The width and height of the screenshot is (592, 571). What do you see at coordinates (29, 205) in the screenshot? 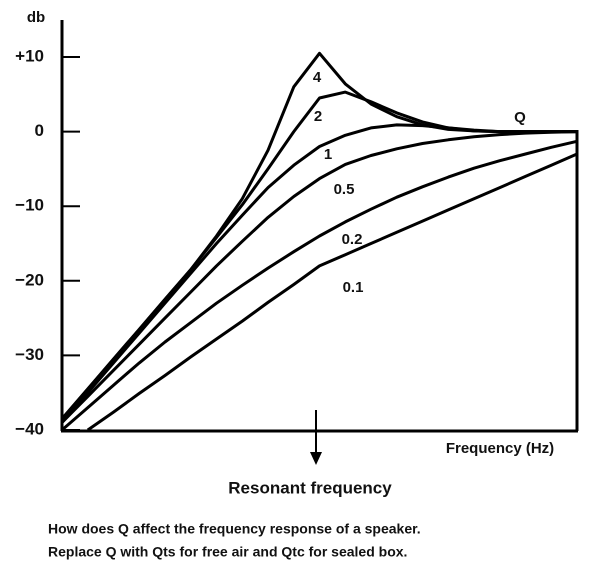
I see `y-tick-label: −10` at bounding box center [29, 205].